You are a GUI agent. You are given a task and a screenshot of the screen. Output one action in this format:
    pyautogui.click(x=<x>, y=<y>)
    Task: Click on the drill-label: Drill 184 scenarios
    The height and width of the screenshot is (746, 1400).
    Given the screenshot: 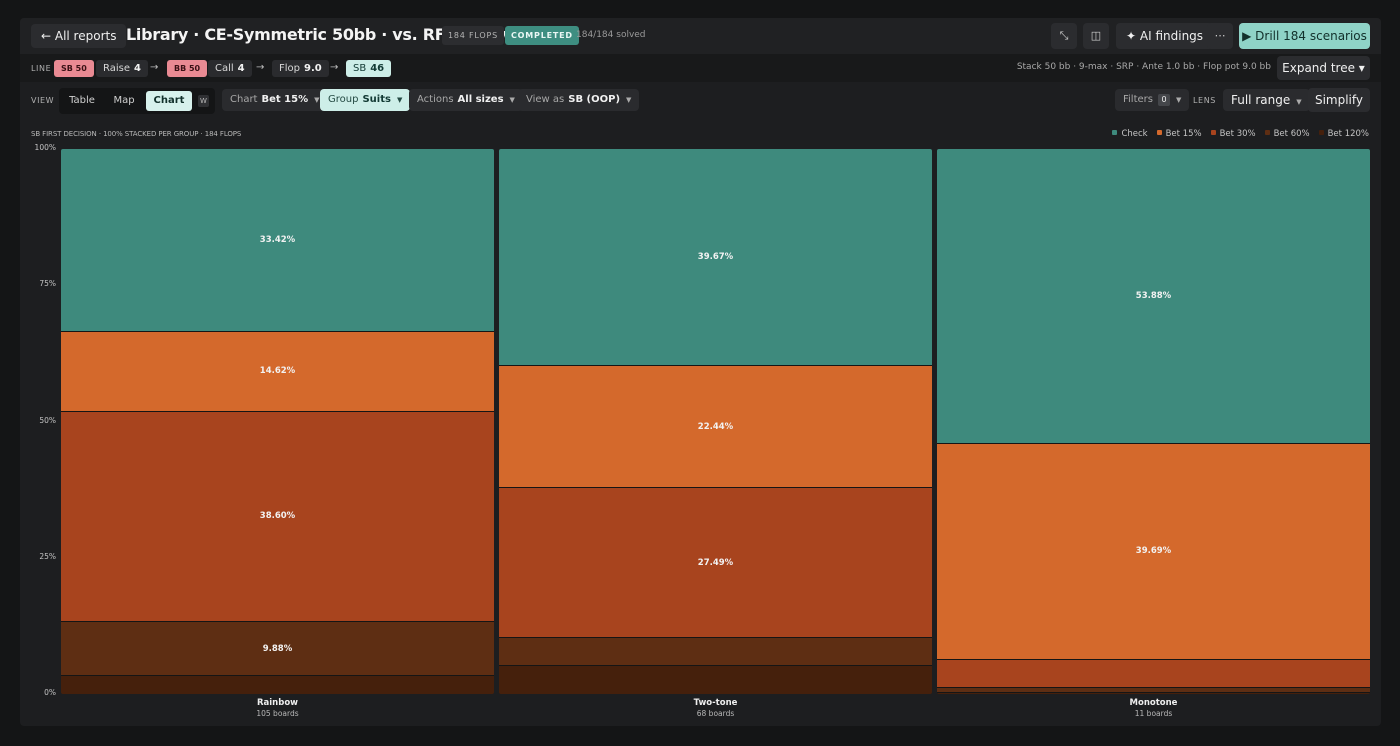 What is the action you would take?
    pyautogui.click(x=1311, y=36)
    